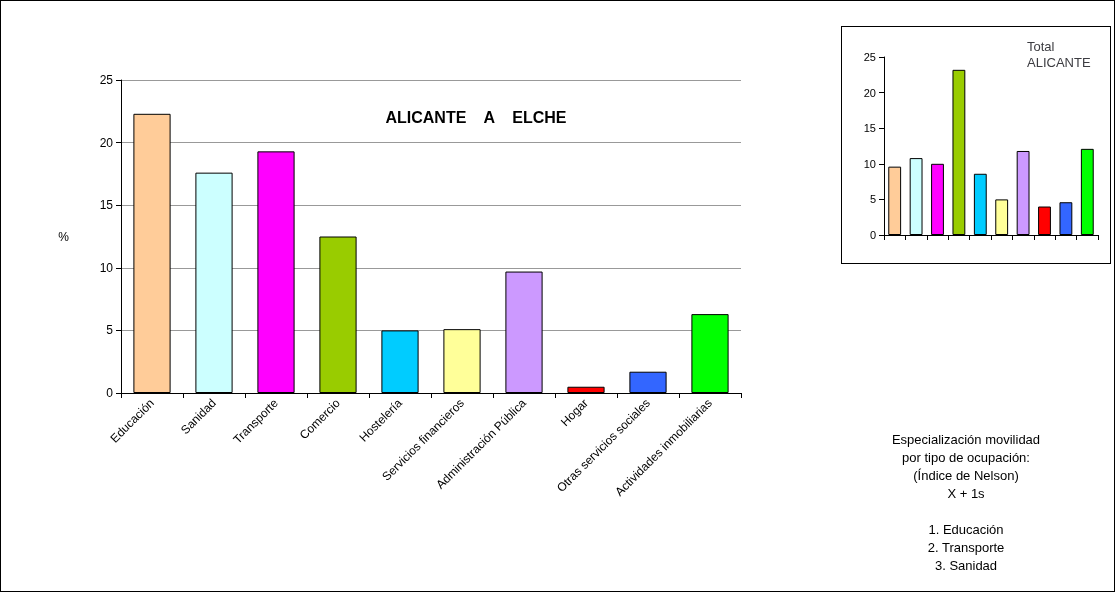  I want to click on text: (Índice de Nelson), so click(966, 475).